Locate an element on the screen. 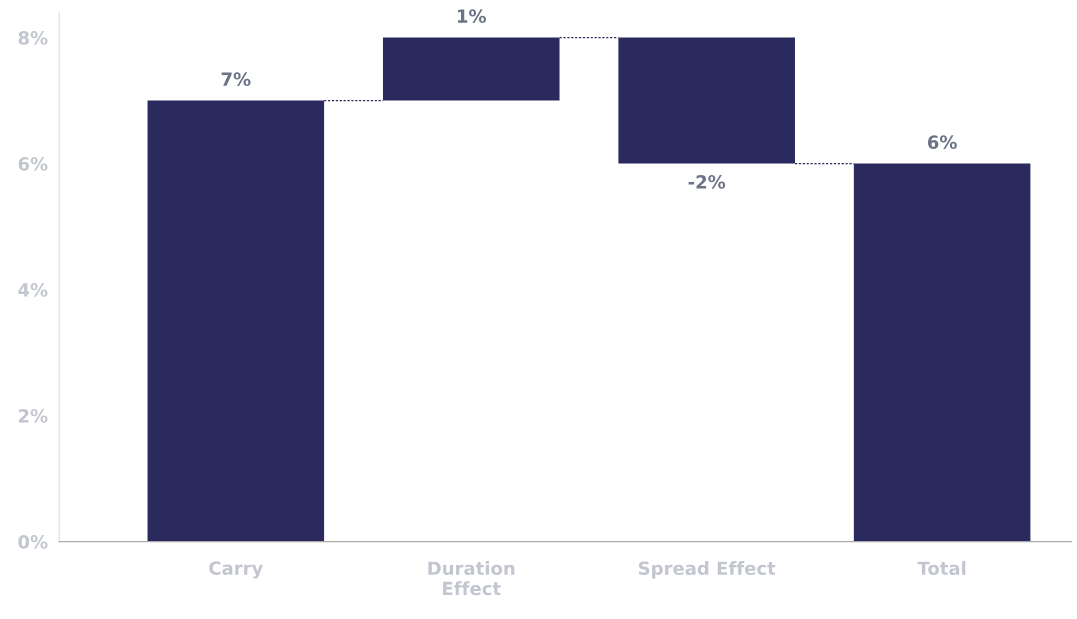 This screenshot has height=619, width=1077. data-label: 7% is located at coordinates (236, 79).